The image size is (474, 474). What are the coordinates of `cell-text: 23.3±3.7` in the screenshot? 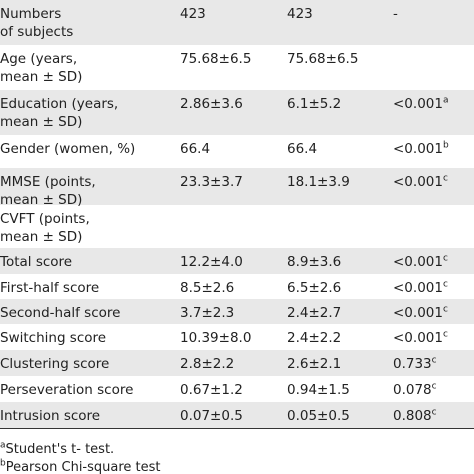 It's located at (211, 182).